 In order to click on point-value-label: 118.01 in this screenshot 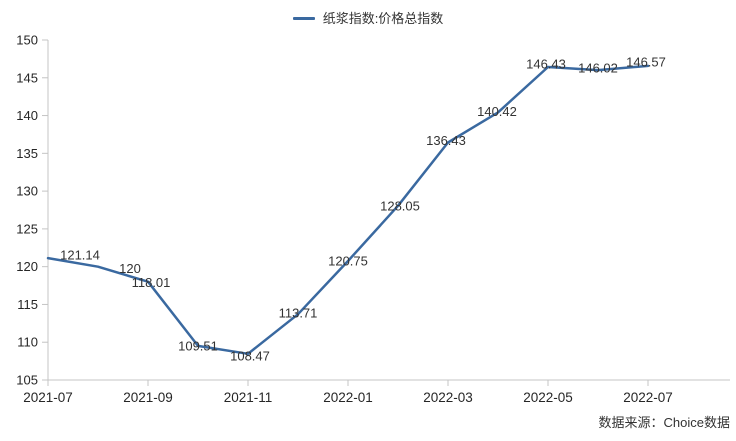, I will do `click(151, 282)`.